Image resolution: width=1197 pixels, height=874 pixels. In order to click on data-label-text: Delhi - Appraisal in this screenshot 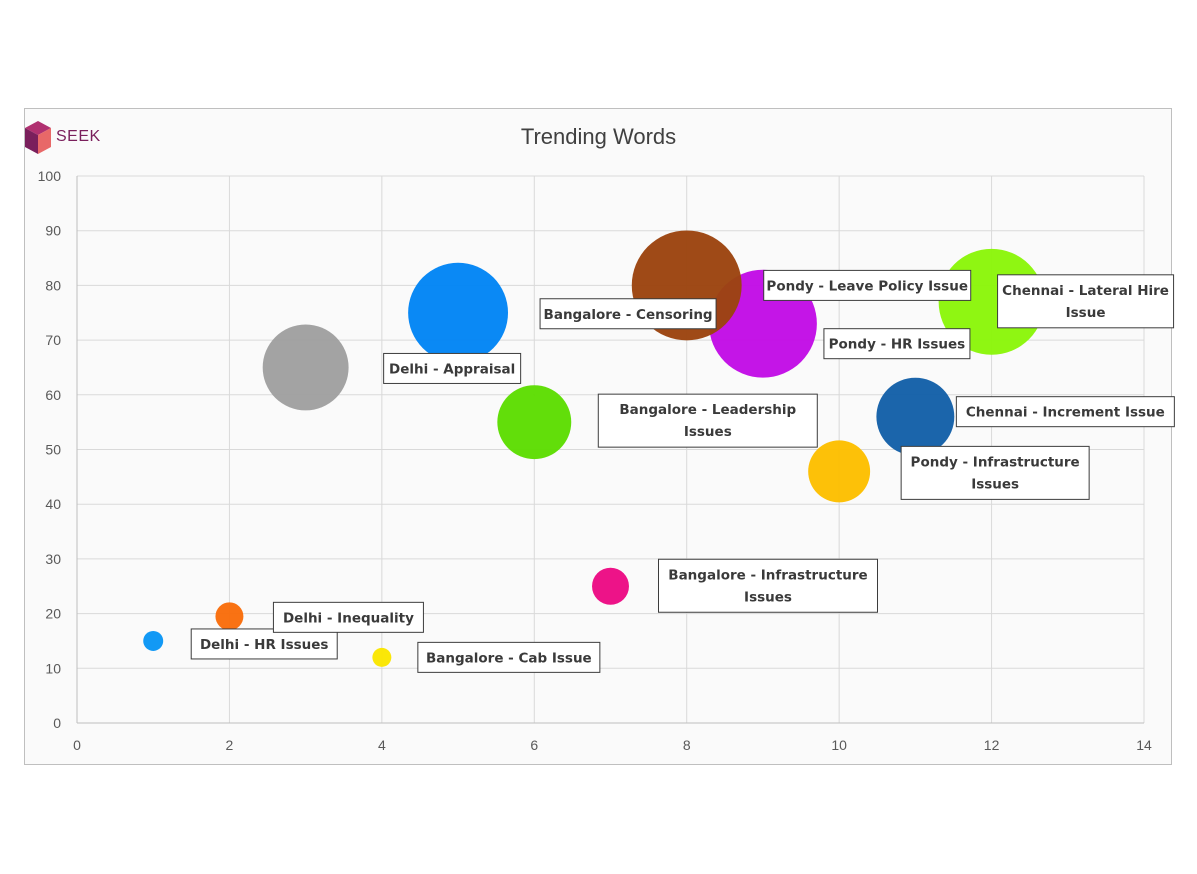, I will do `click(452, 369)`.